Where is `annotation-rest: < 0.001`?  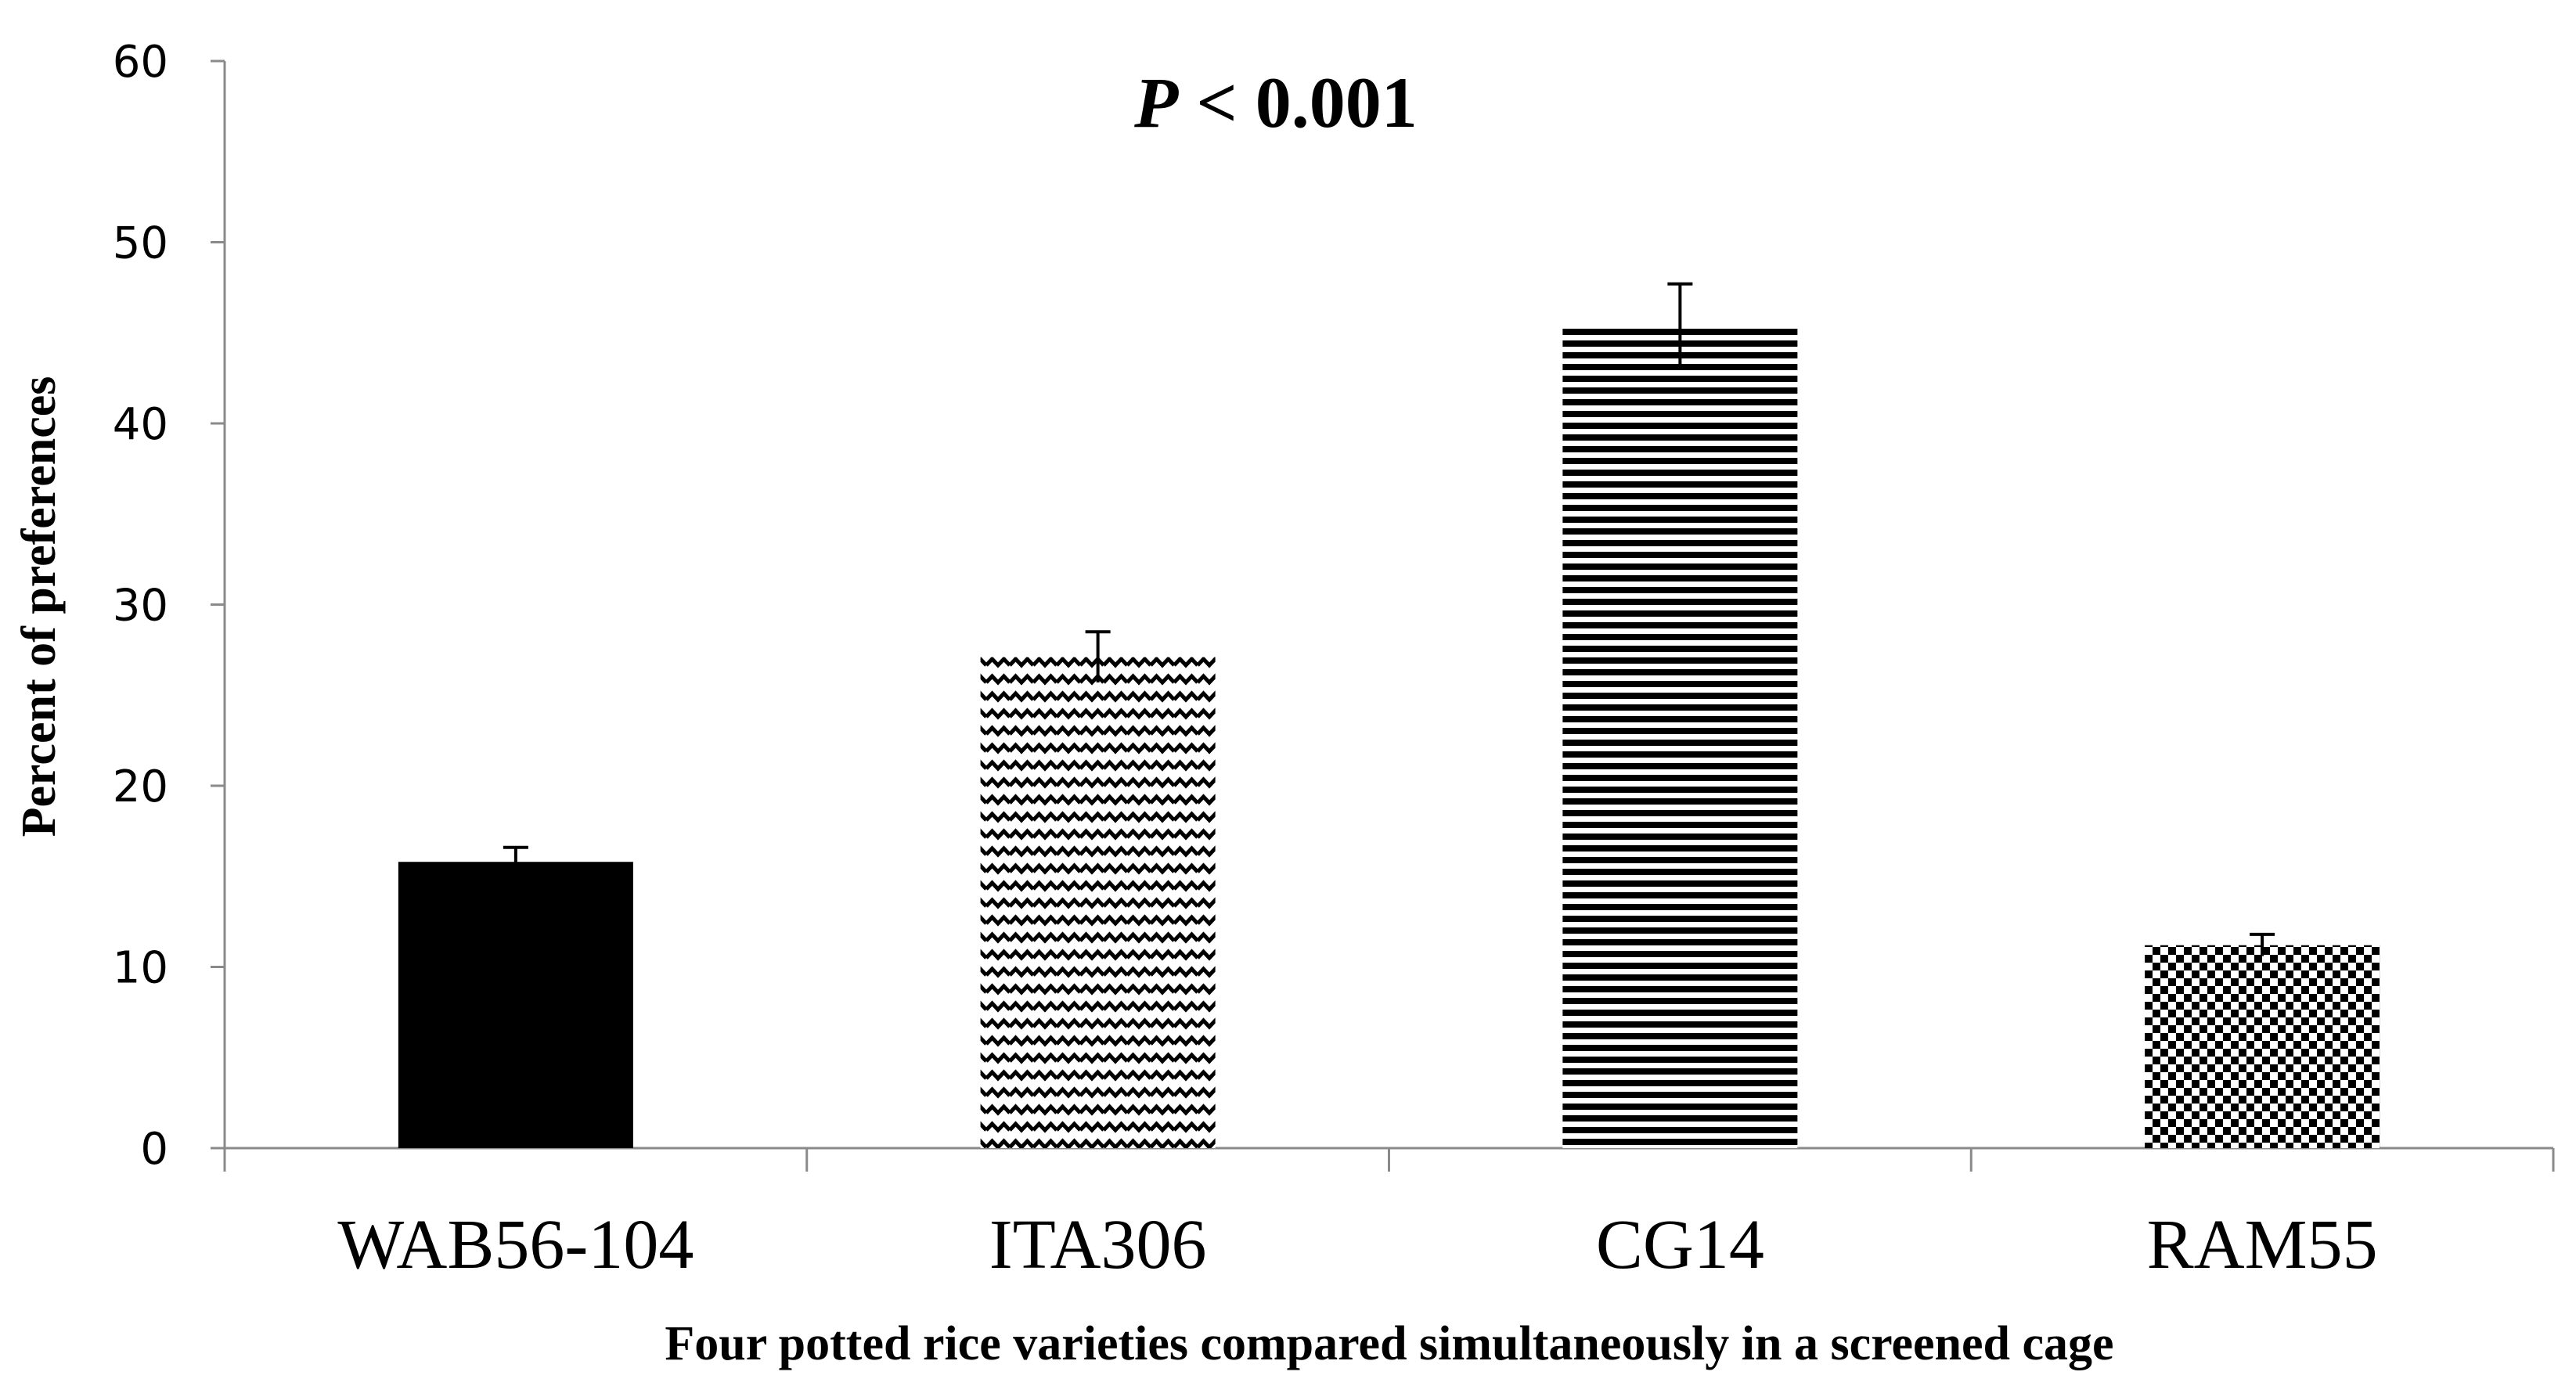 annotation-rest: < 0.001 is located at coordinates (1297, 103).